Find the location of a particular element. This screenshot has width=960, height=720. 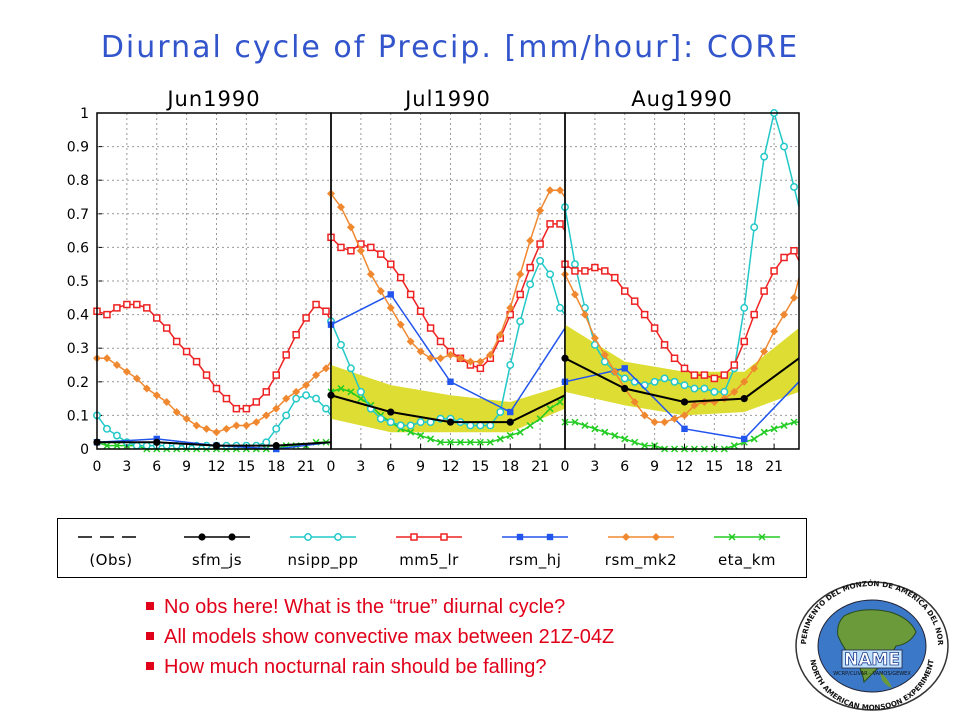

legend-item-eta_km: eta_km is located at coordinates (747, 550).